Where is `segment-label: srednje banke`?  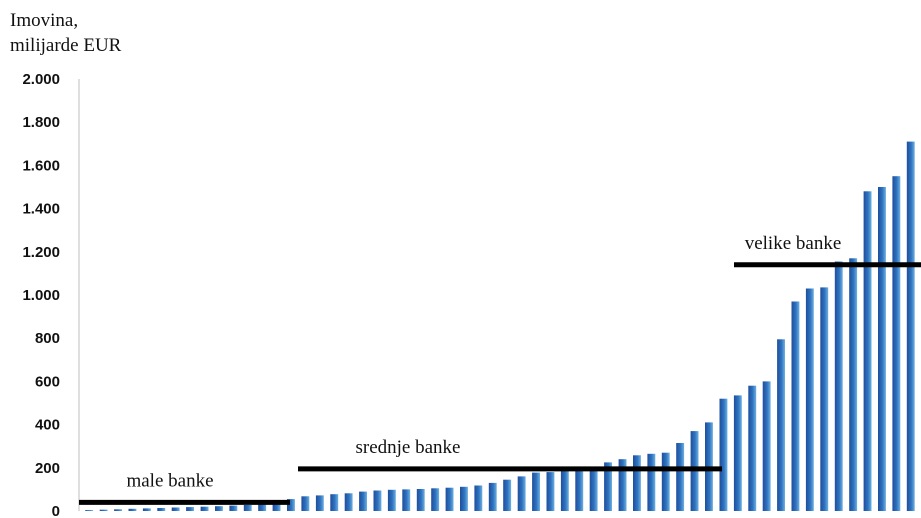
segment-label: srednje banke is located at coordinates (408, 447).